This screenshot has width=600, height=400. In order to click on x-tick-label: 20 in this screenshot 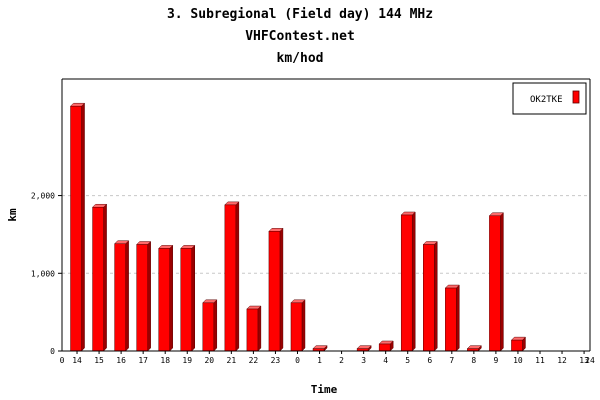, I will do `click(209, 360)`.